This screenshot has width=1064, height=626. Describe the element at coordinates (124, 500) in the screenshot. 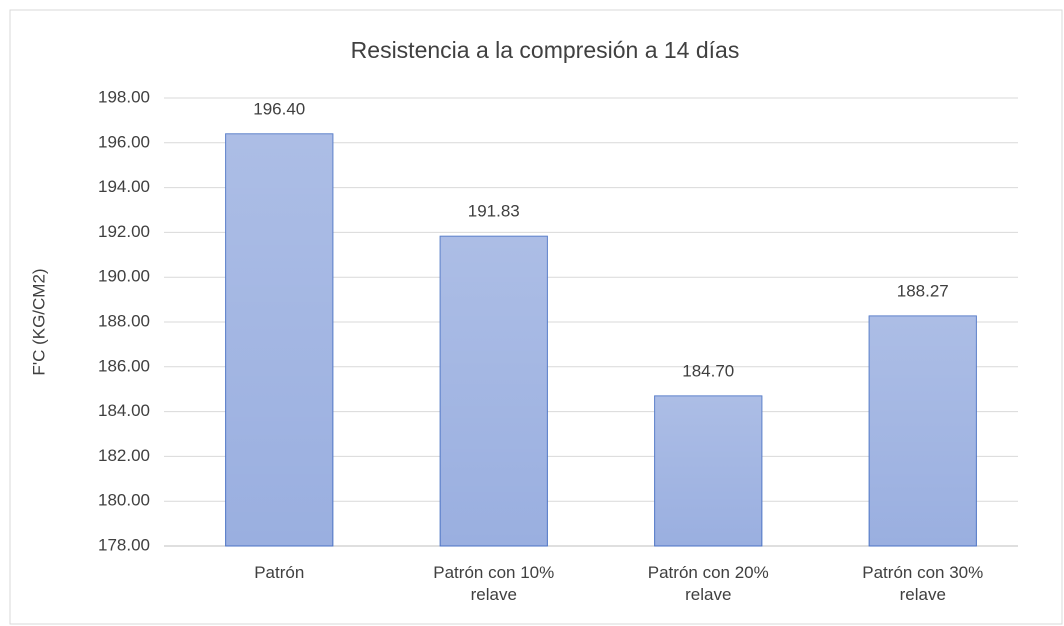

I see `y-tick-label: 180.00` at that location.